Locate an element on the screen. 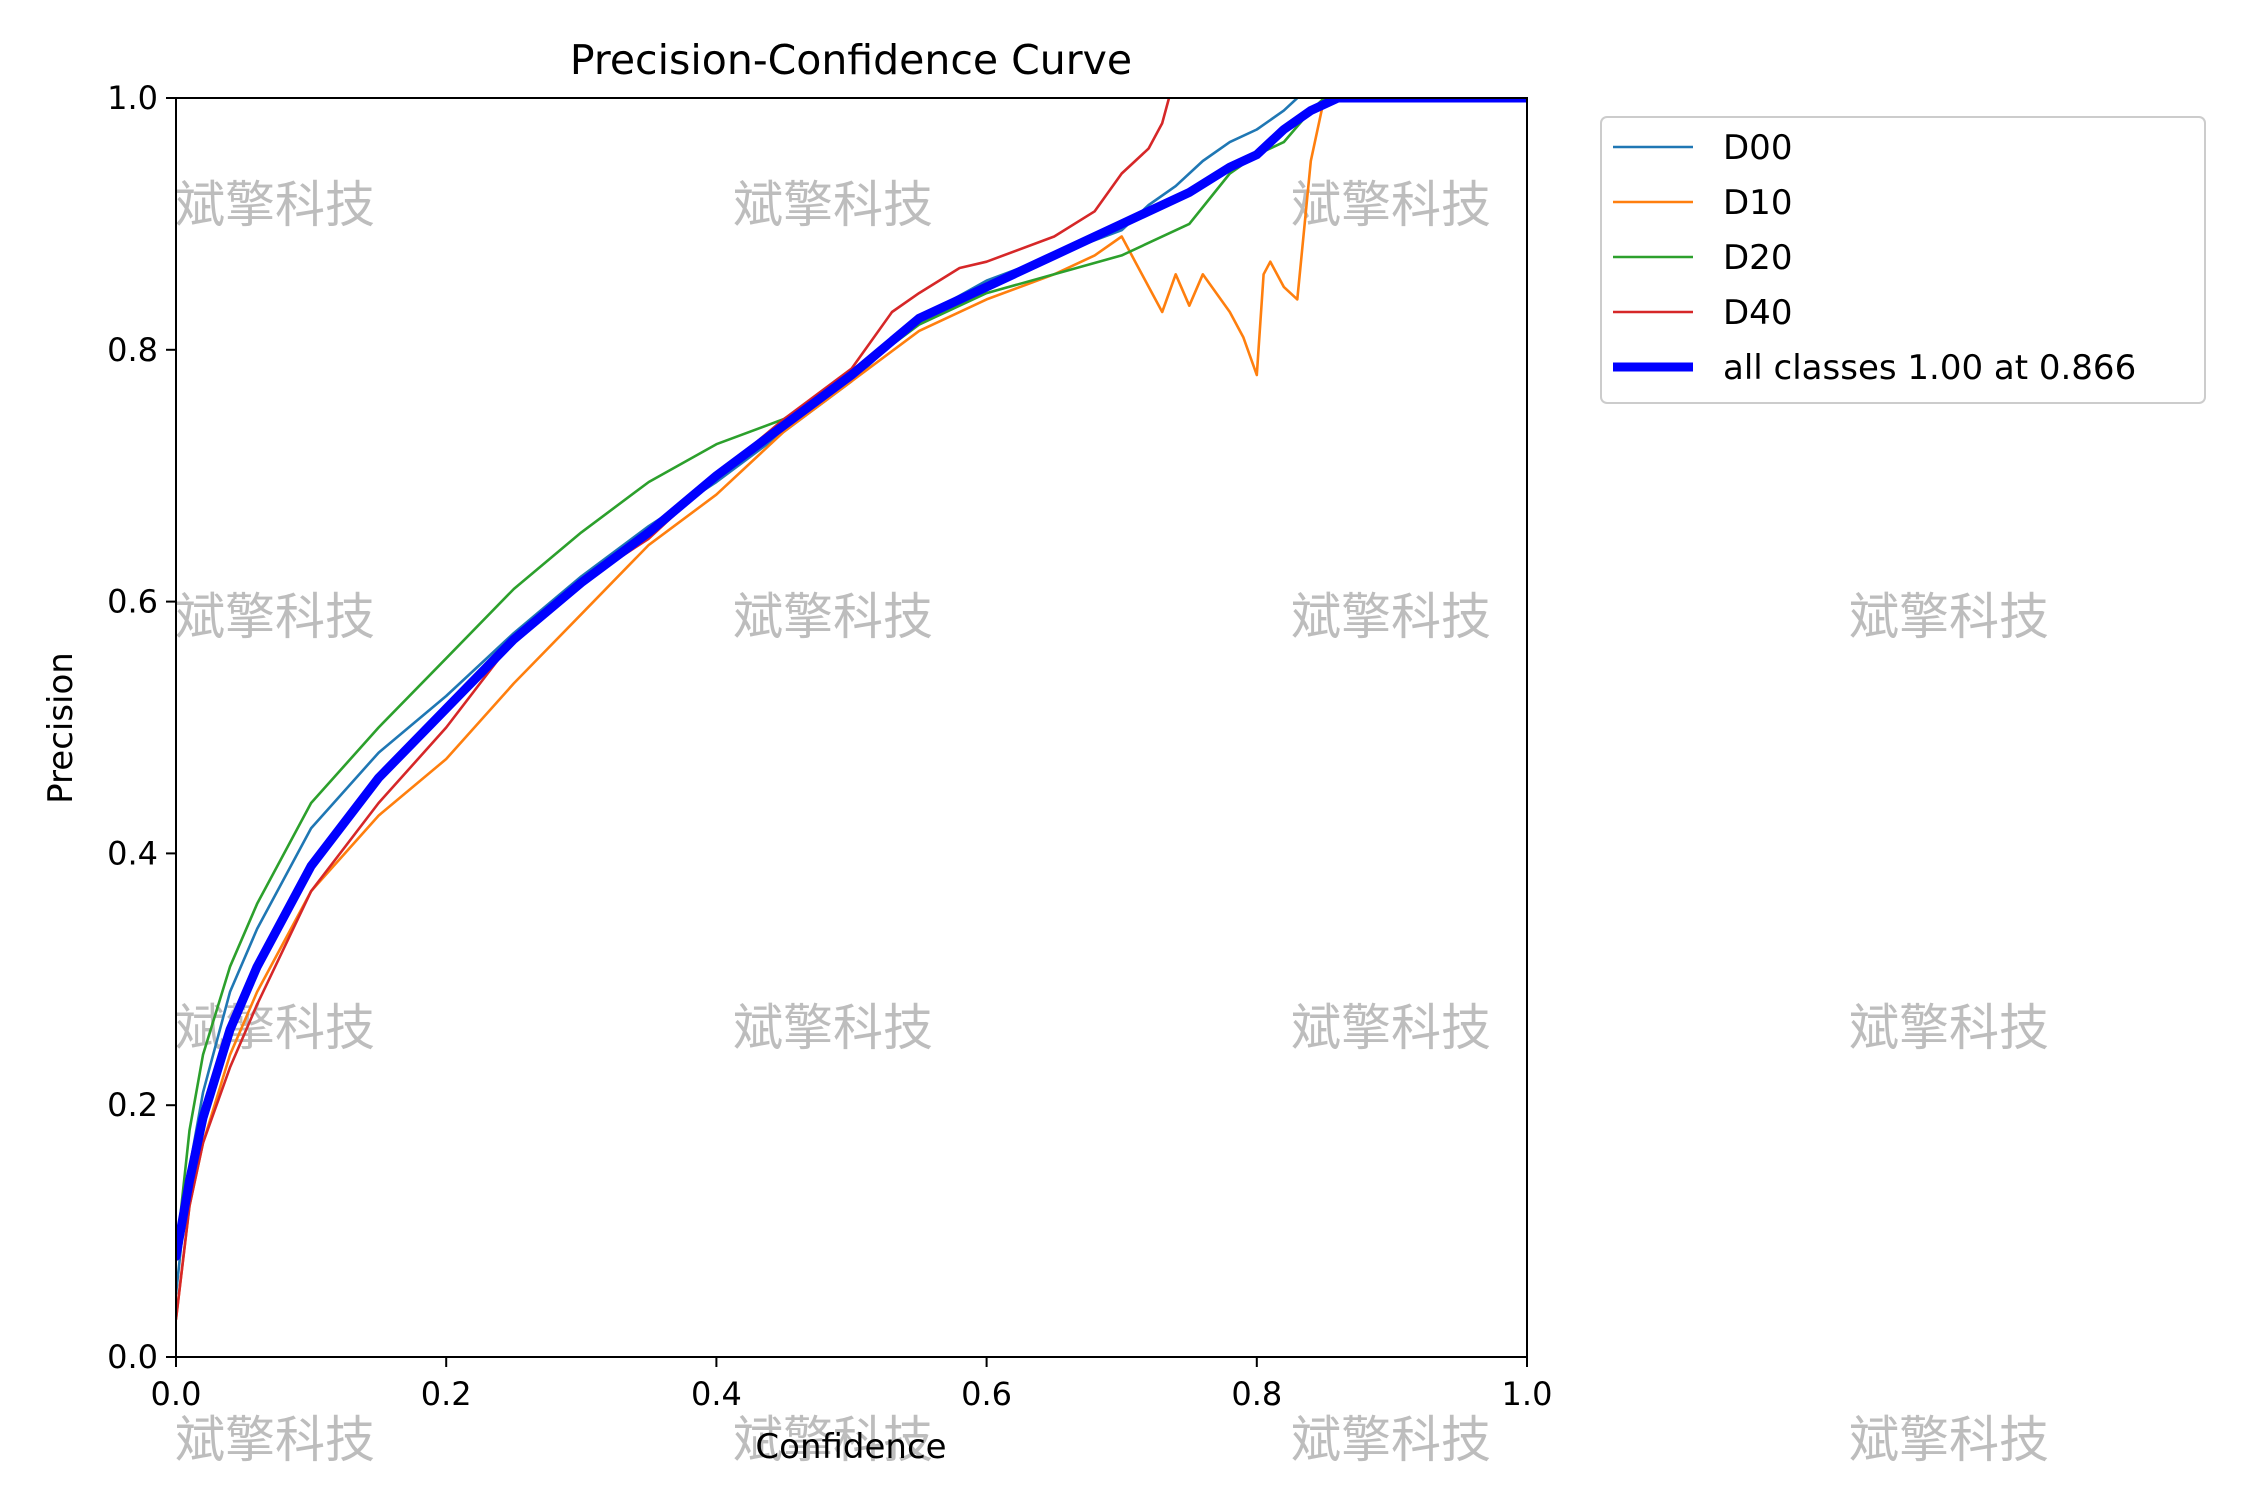 This screenshot has width=2250, height=1500. y-axis: 0.0 0.2 0.4 0.6 0.8 1.0 is located at coordinates (141, 727).